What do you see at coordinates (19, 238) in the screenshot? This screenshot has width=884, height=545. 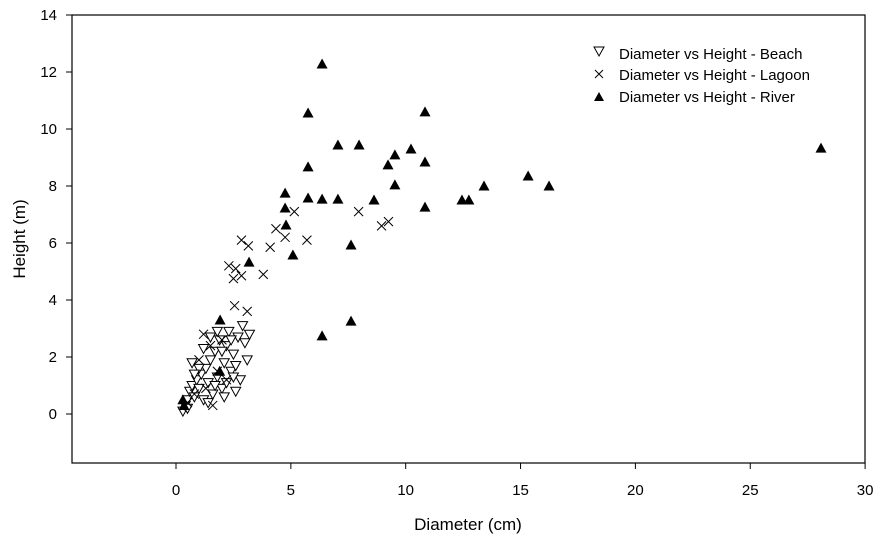 I see `y-axis-title: Height (m)` at bounding box center [19, 238].